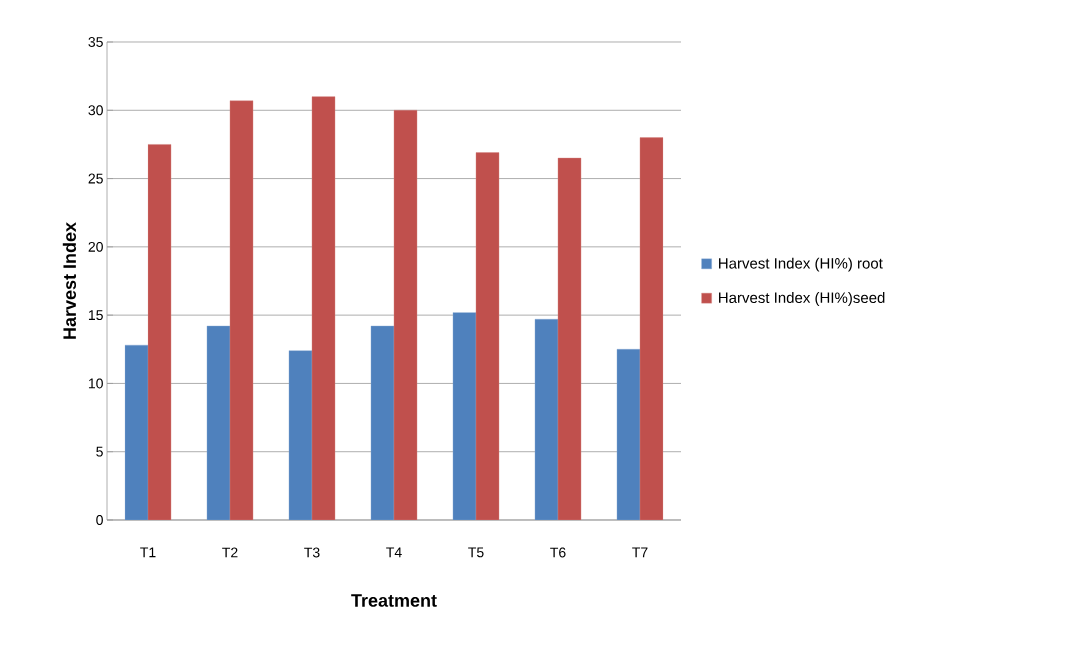  What do you see at coordinates (95, 110) in the screenshot?
I see `y-tick-label: 30` at bounding box center [95, 110].